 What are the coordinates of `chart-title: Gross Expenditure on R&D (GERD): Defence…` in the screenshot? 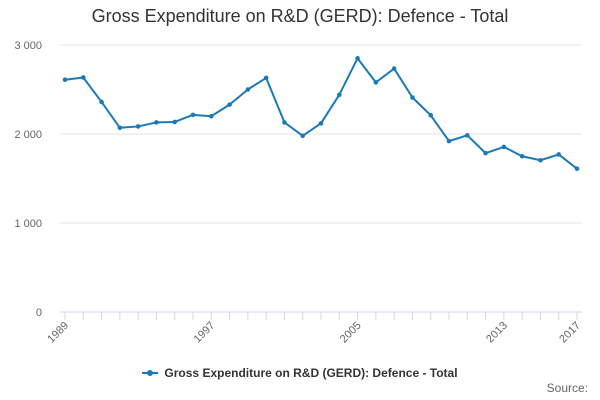 It's located at (300, 16).